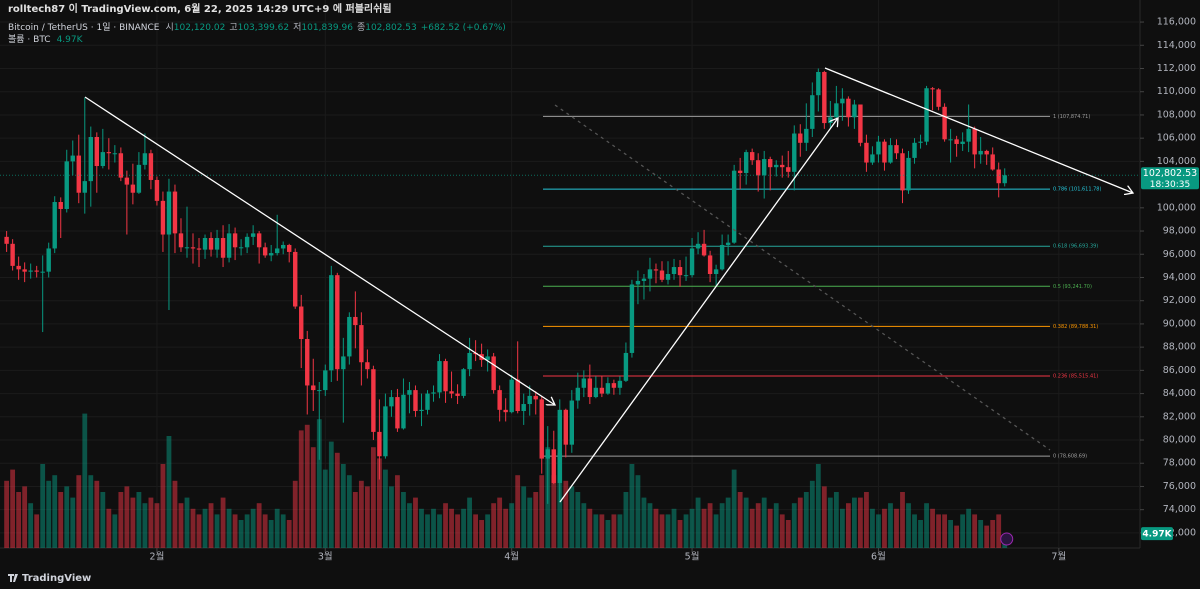 The image size is (1200, 589). What do you see at coordinates (1072, 287) in the screenshot?
I see `fib-label: 0.5 (93,241.70)` at bounding box center [1072, 287].